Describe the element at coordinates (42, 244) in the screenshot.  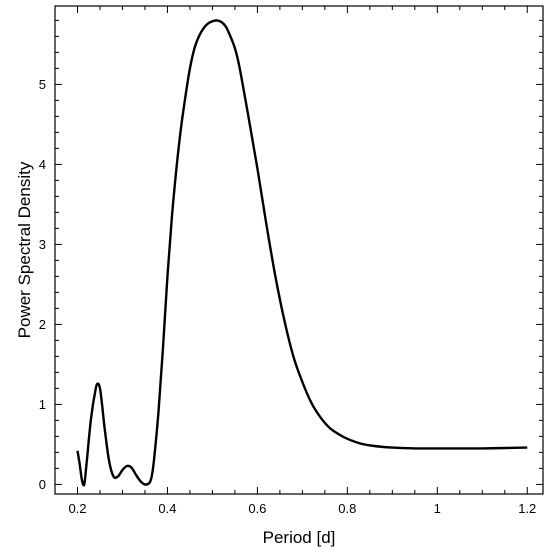
I see `y-tick-label: 3` at that location.